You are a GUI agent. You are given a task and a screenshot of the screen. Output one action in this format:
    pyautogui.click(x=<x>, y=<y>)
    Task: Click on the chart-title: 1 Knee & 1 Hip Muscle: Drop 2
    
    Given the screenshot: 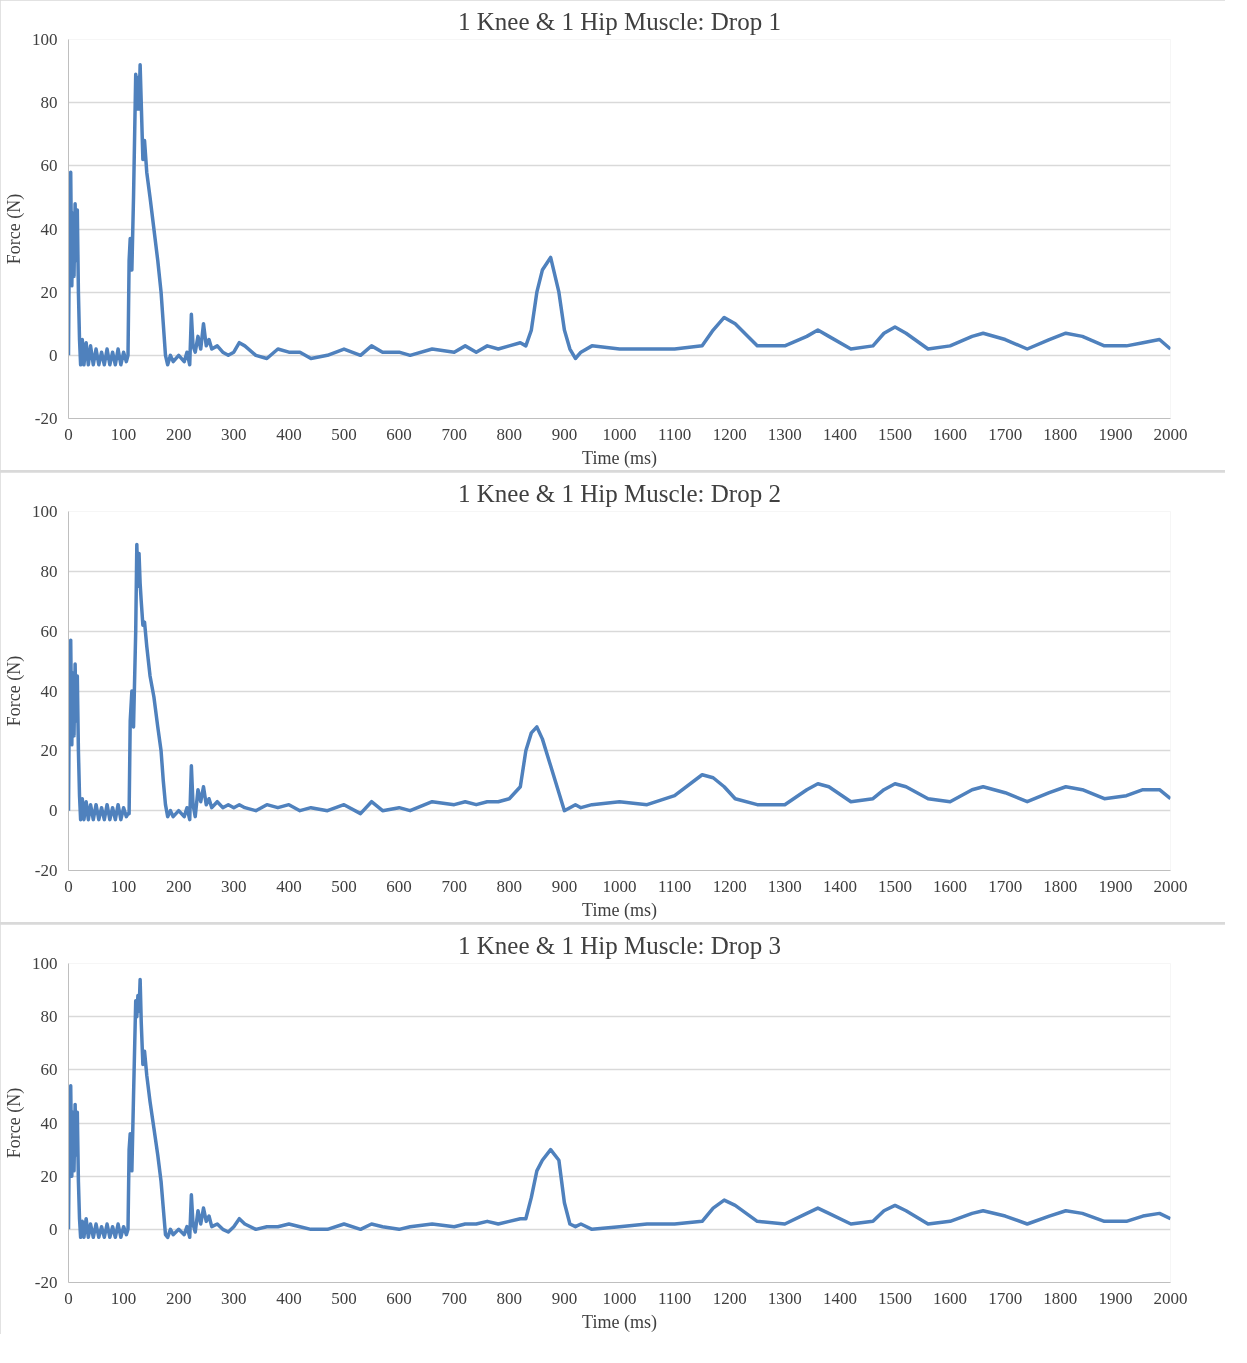 What is the action you would take?
    pyautogui.click(x=619, y=493)
    